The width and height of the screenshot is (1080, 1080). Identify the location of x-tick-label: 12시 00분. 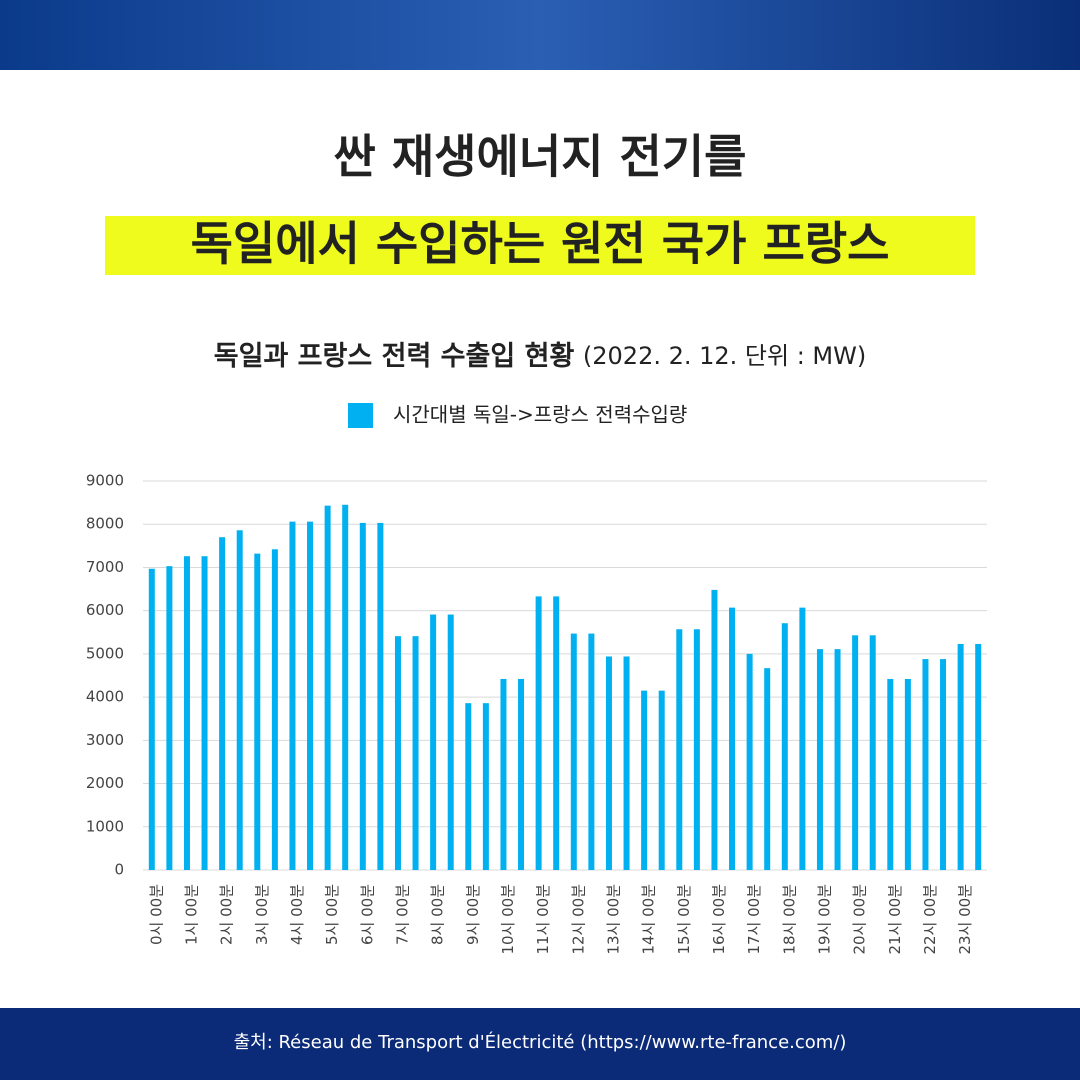
(578, 919).